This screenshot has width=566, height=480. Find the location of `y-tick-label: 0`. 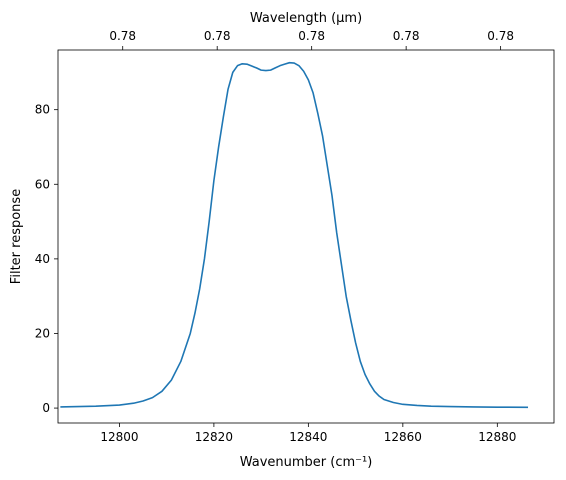

y-tick-label: 0 is located at coordinates (46, 408).